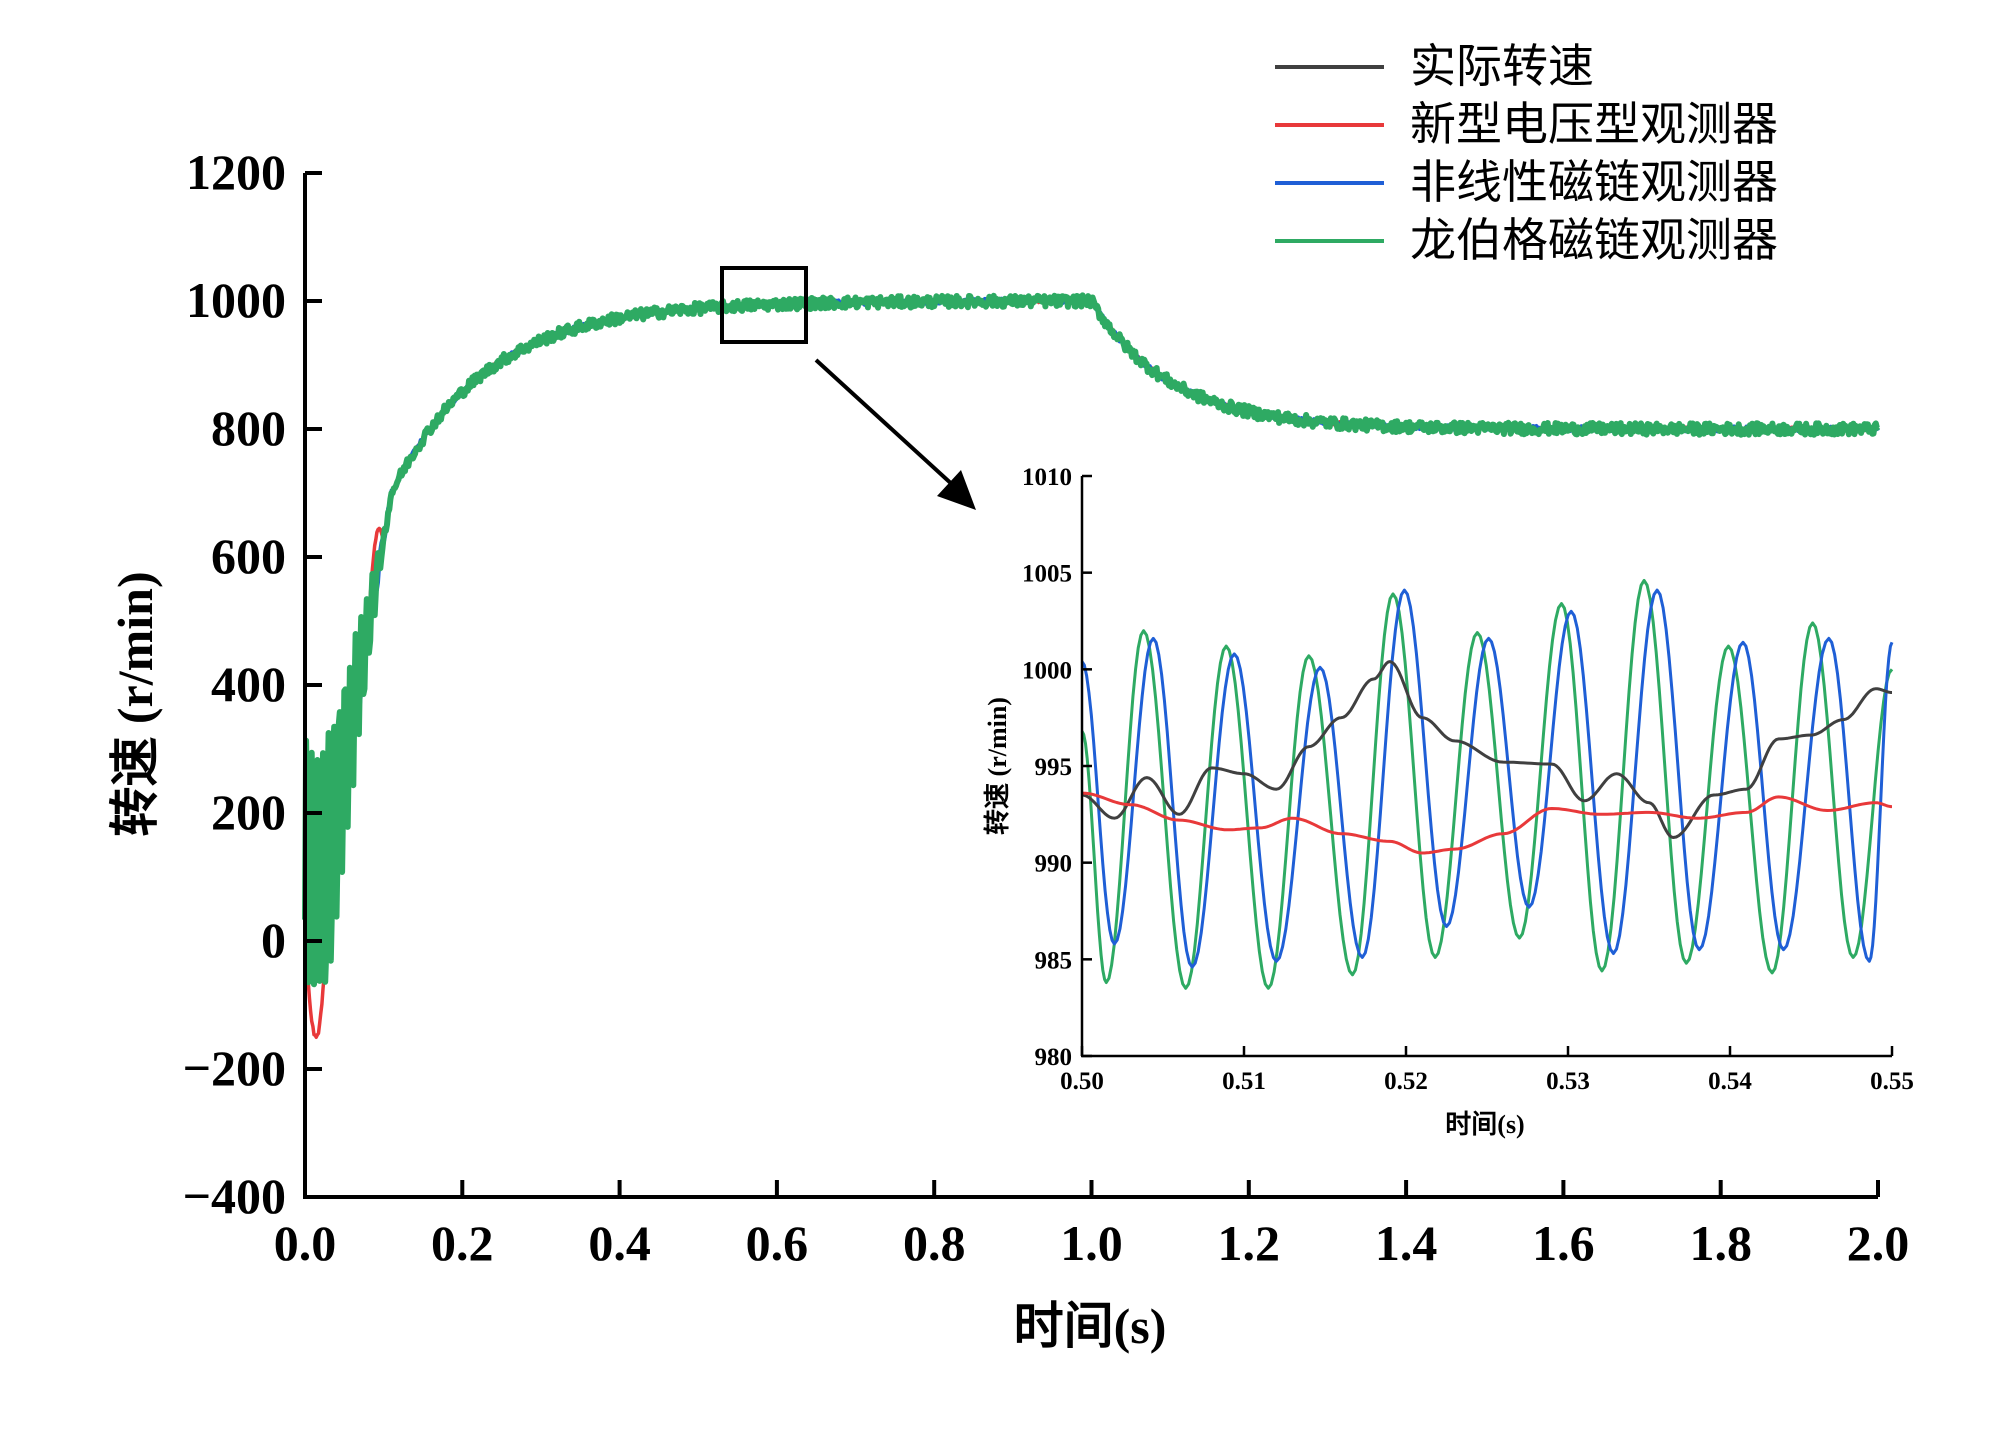 Image resolution: width=2000 pixels, height=1429 pixels. What do you see at coordinates (1720, 1243) in the screenshot?
I see `main-x-tick-label: 1.8` at bounding box center [1720, 1243].